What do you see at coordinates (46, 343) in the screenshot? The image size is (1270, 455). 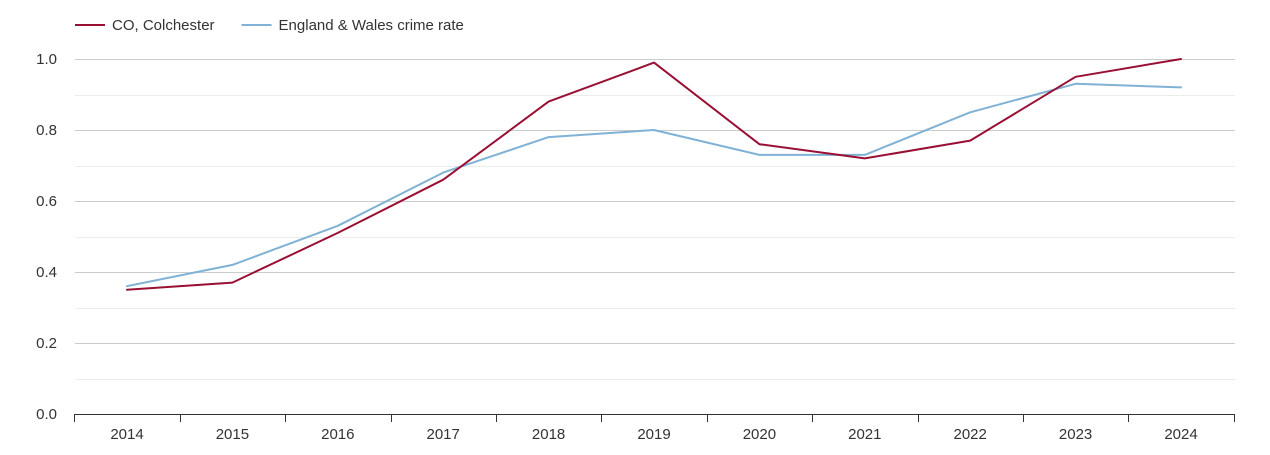 I see `y-tick-label: 0.2` at bounding box center [46, 343].